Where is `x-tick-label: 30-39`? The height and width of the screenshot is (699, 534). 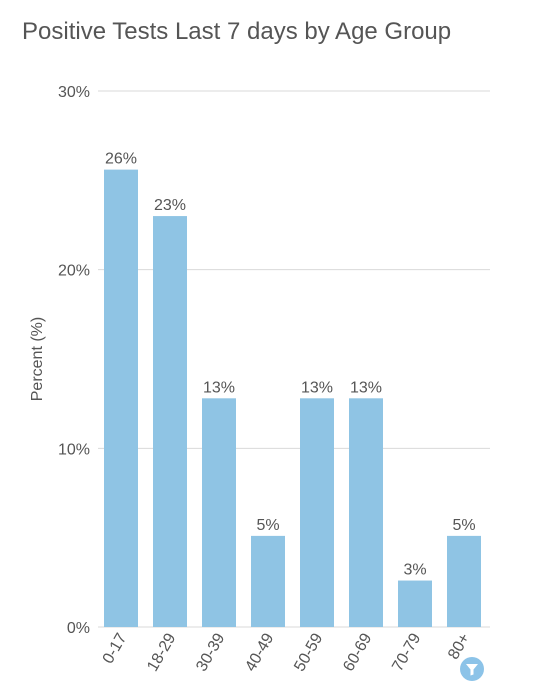 x-tick-label: 30-39 is located at coordinates (210, 652).